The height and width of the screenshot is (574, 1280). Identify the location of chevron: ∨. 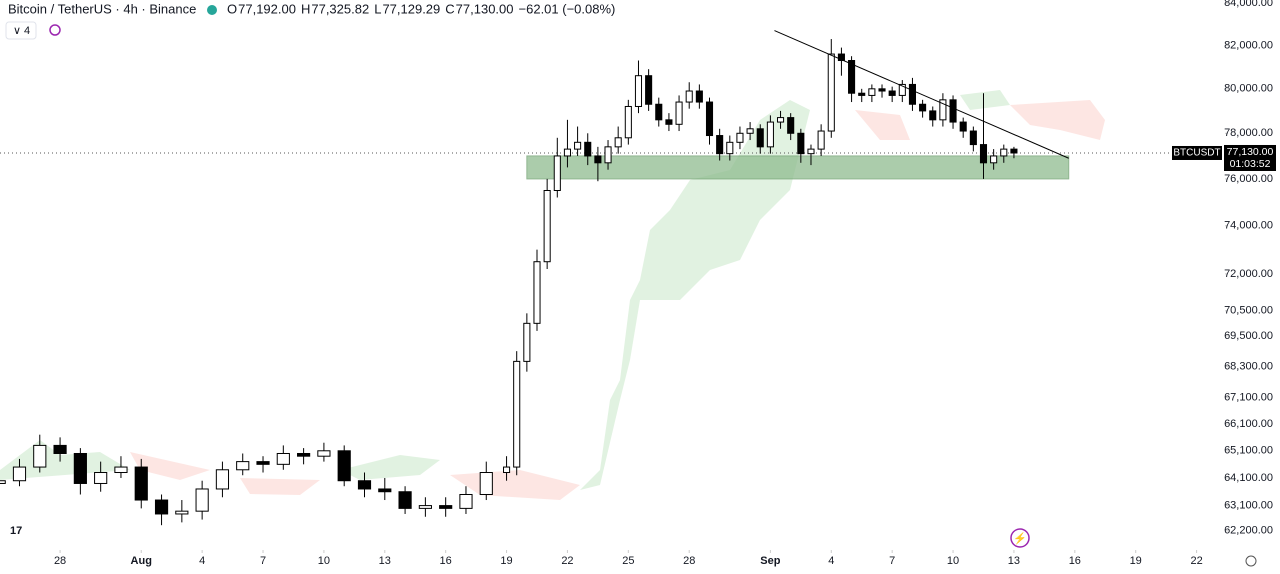
(17, 31).